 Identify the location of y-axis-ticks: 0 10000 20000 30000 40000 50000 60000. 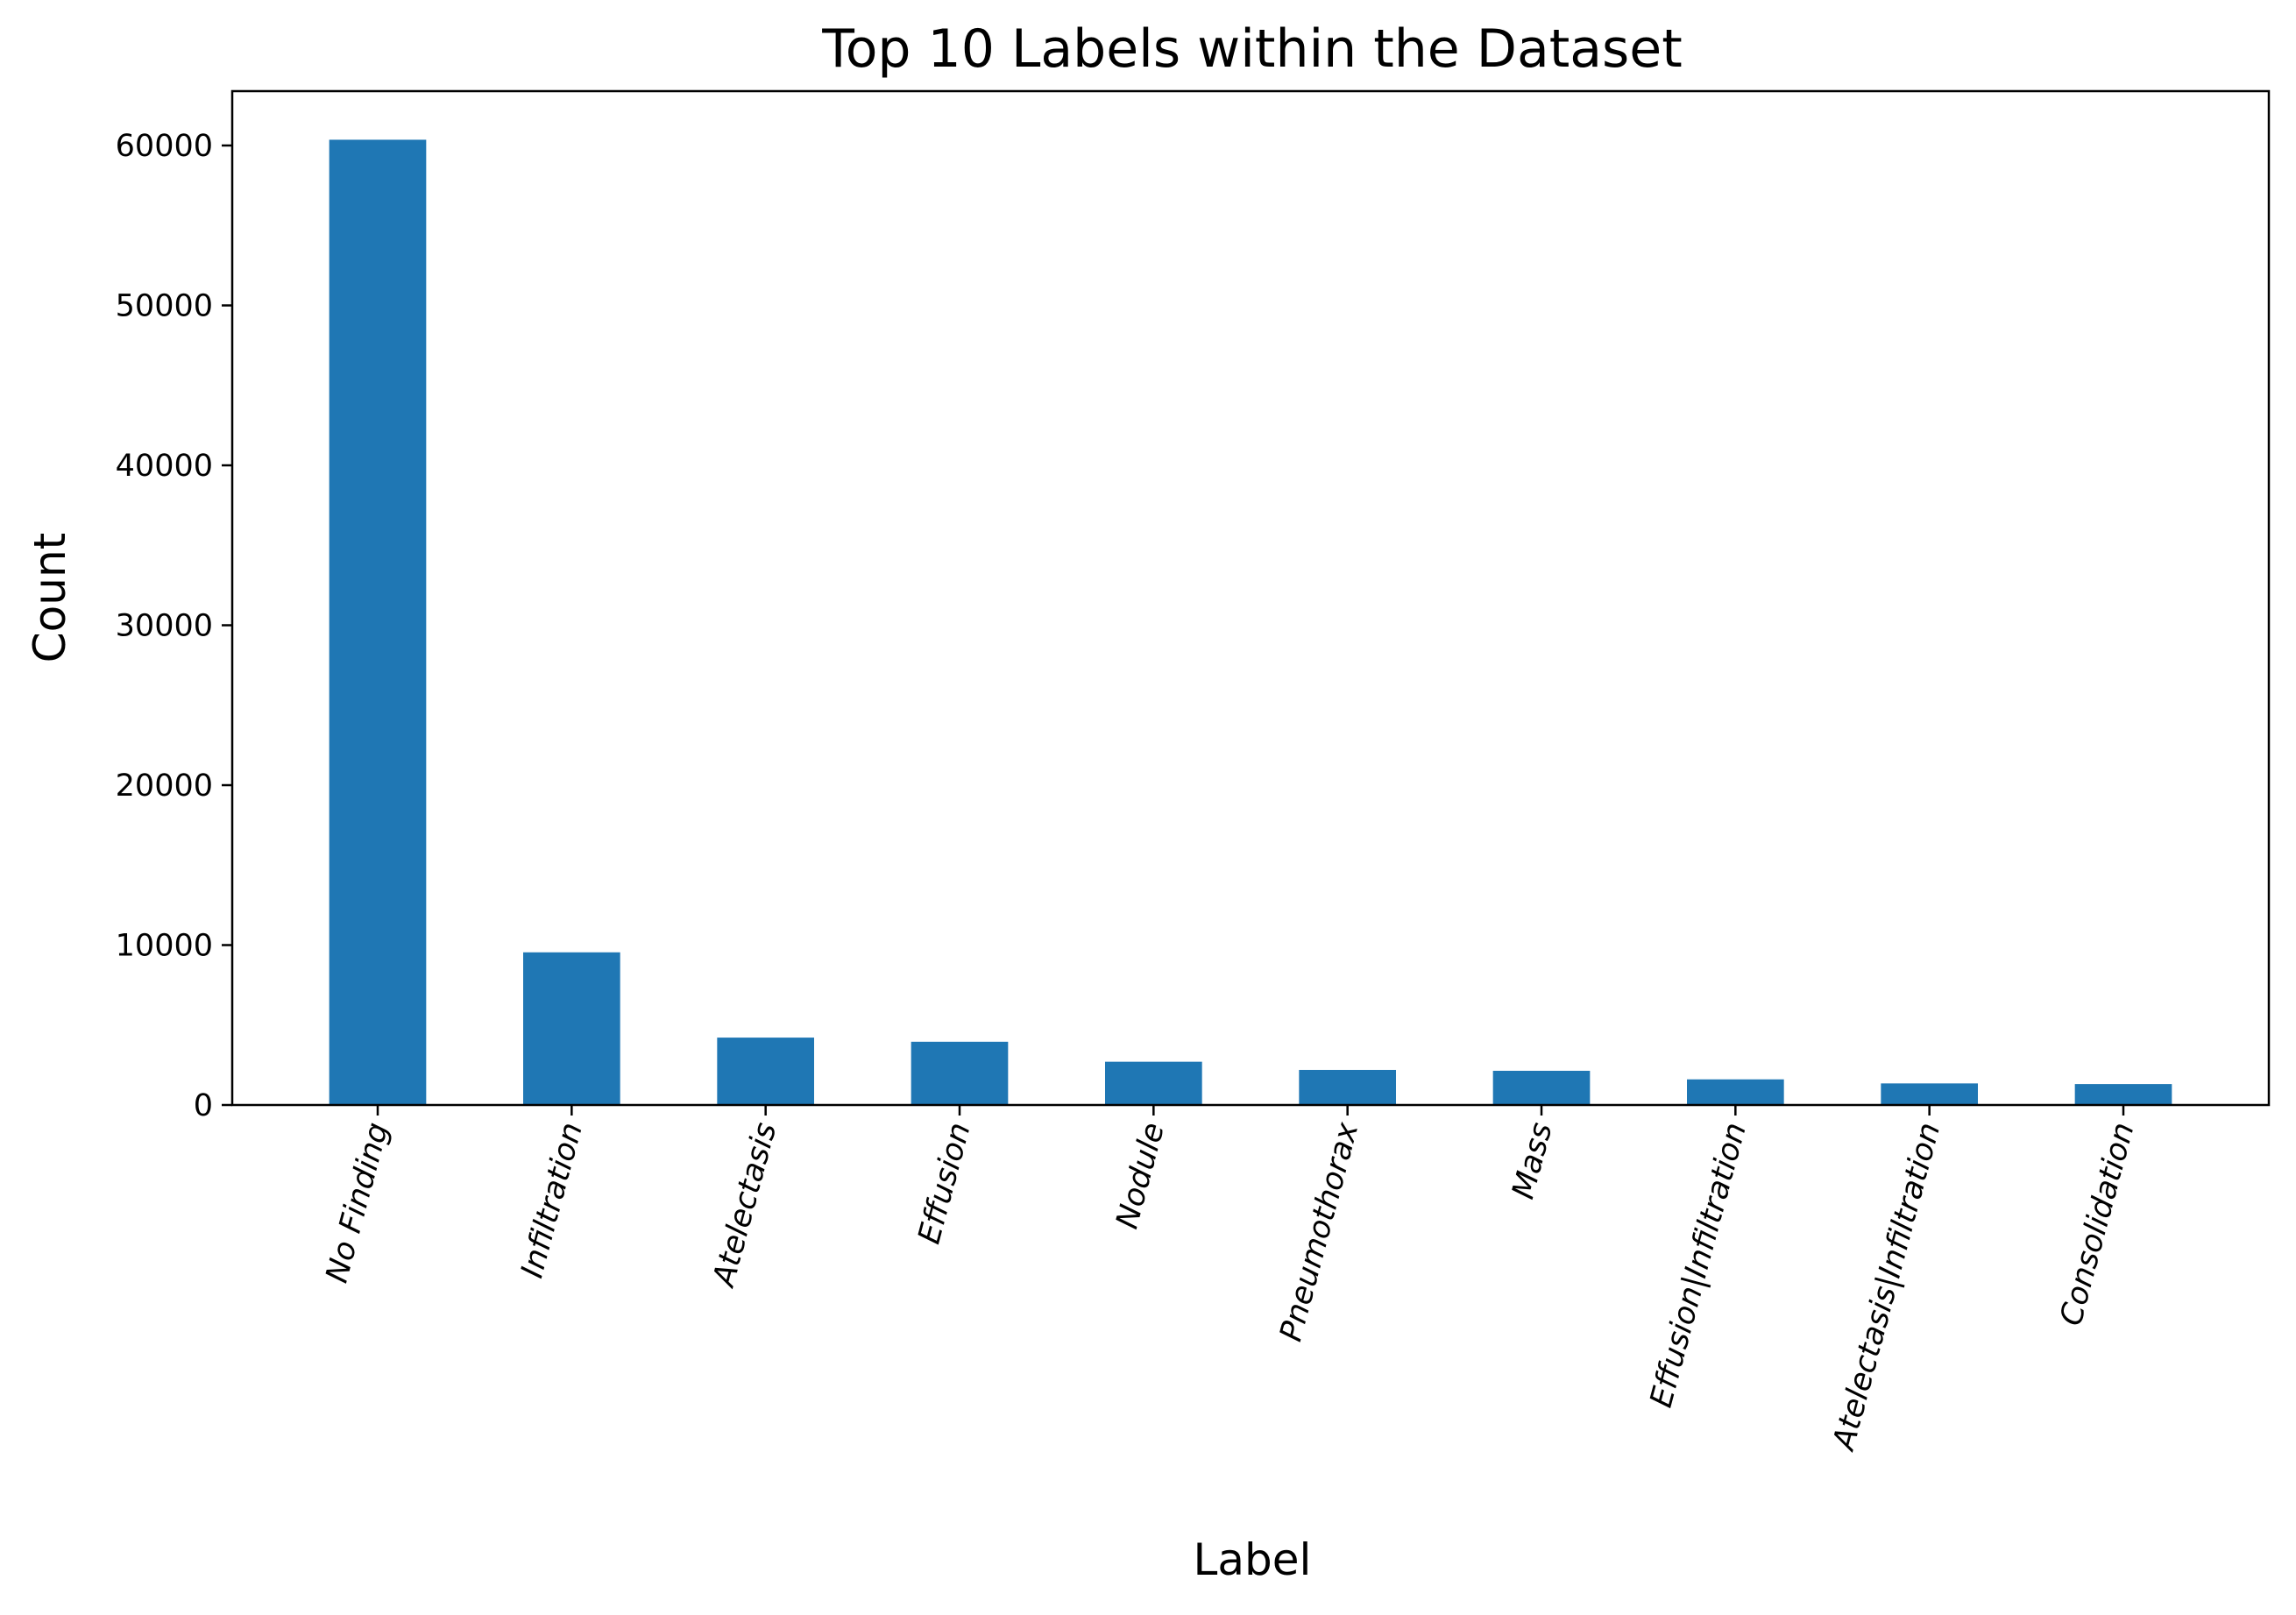
(174, 626).